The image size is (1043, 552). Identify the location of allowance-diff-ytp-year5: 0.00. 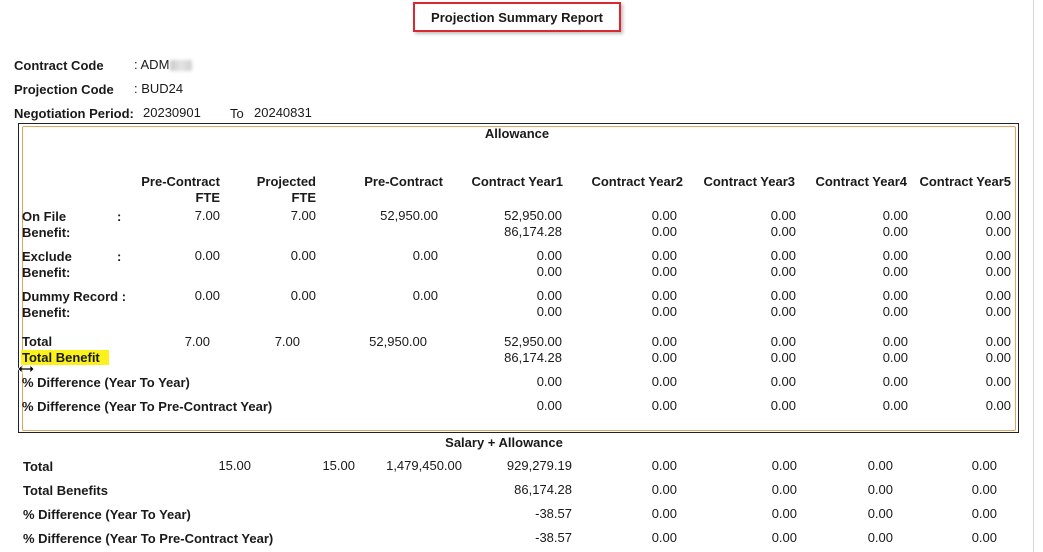
(998, 405).